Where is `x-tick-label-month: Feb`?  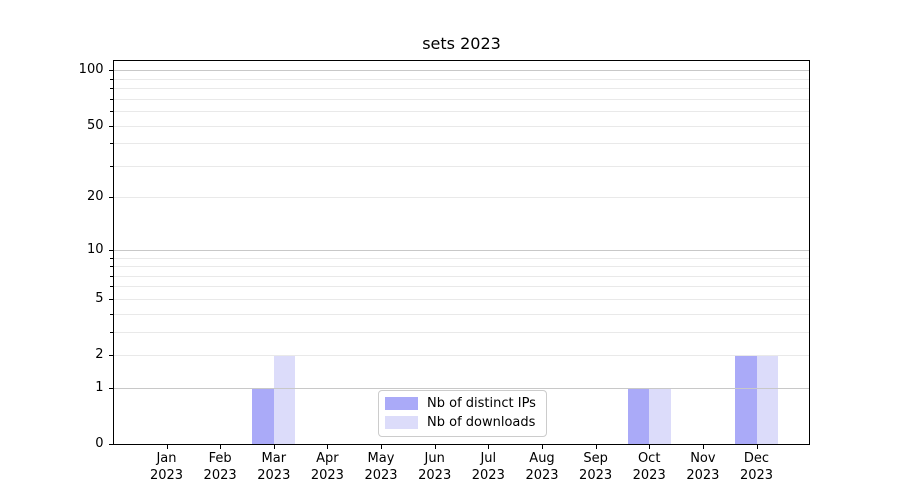 x-tick-label-month: Feb is located at coordinates (220, 458).